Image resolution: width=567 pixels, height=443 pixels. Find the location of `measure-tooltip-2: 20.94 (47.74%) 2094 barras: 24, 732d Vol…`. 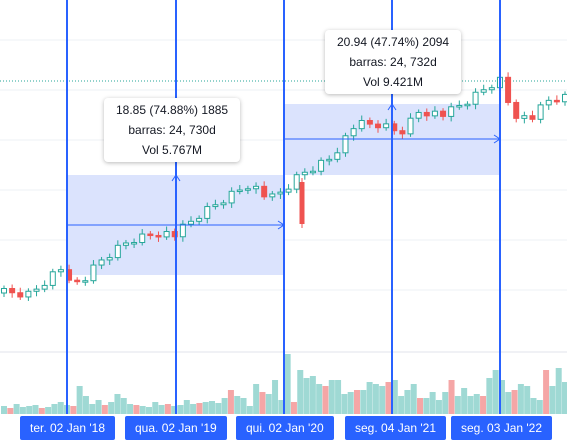

measure-tooltip-2: 20.94 (47.74%) 2094 barras: 24, 732d Vol… is located at coordinates (393, 62).